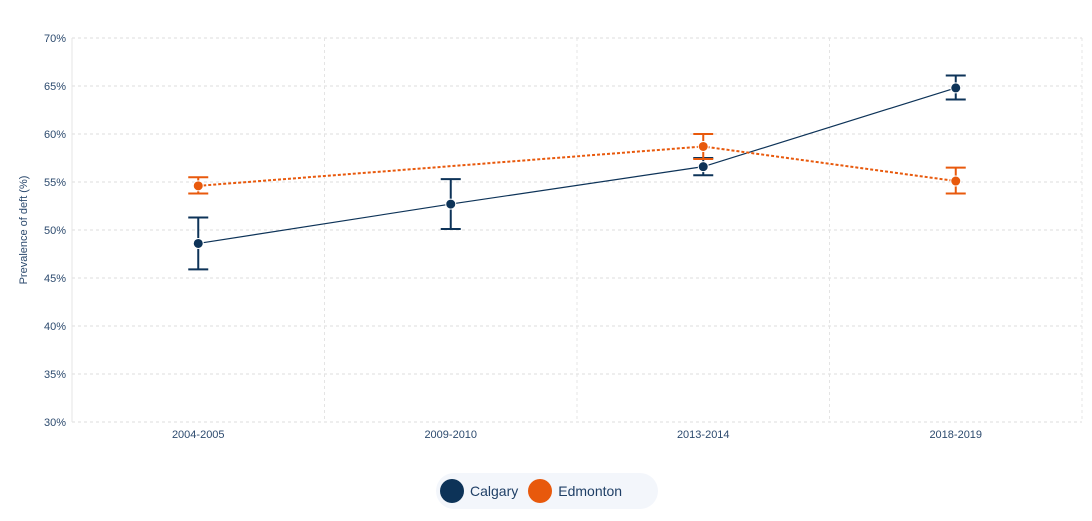 The height and width of the screenshot is (521, 1092). What do you see at coordinates (955, 435) in the screenshot?
I see `x-tick-label: 2018-2019` at bounding box center [955, 435].